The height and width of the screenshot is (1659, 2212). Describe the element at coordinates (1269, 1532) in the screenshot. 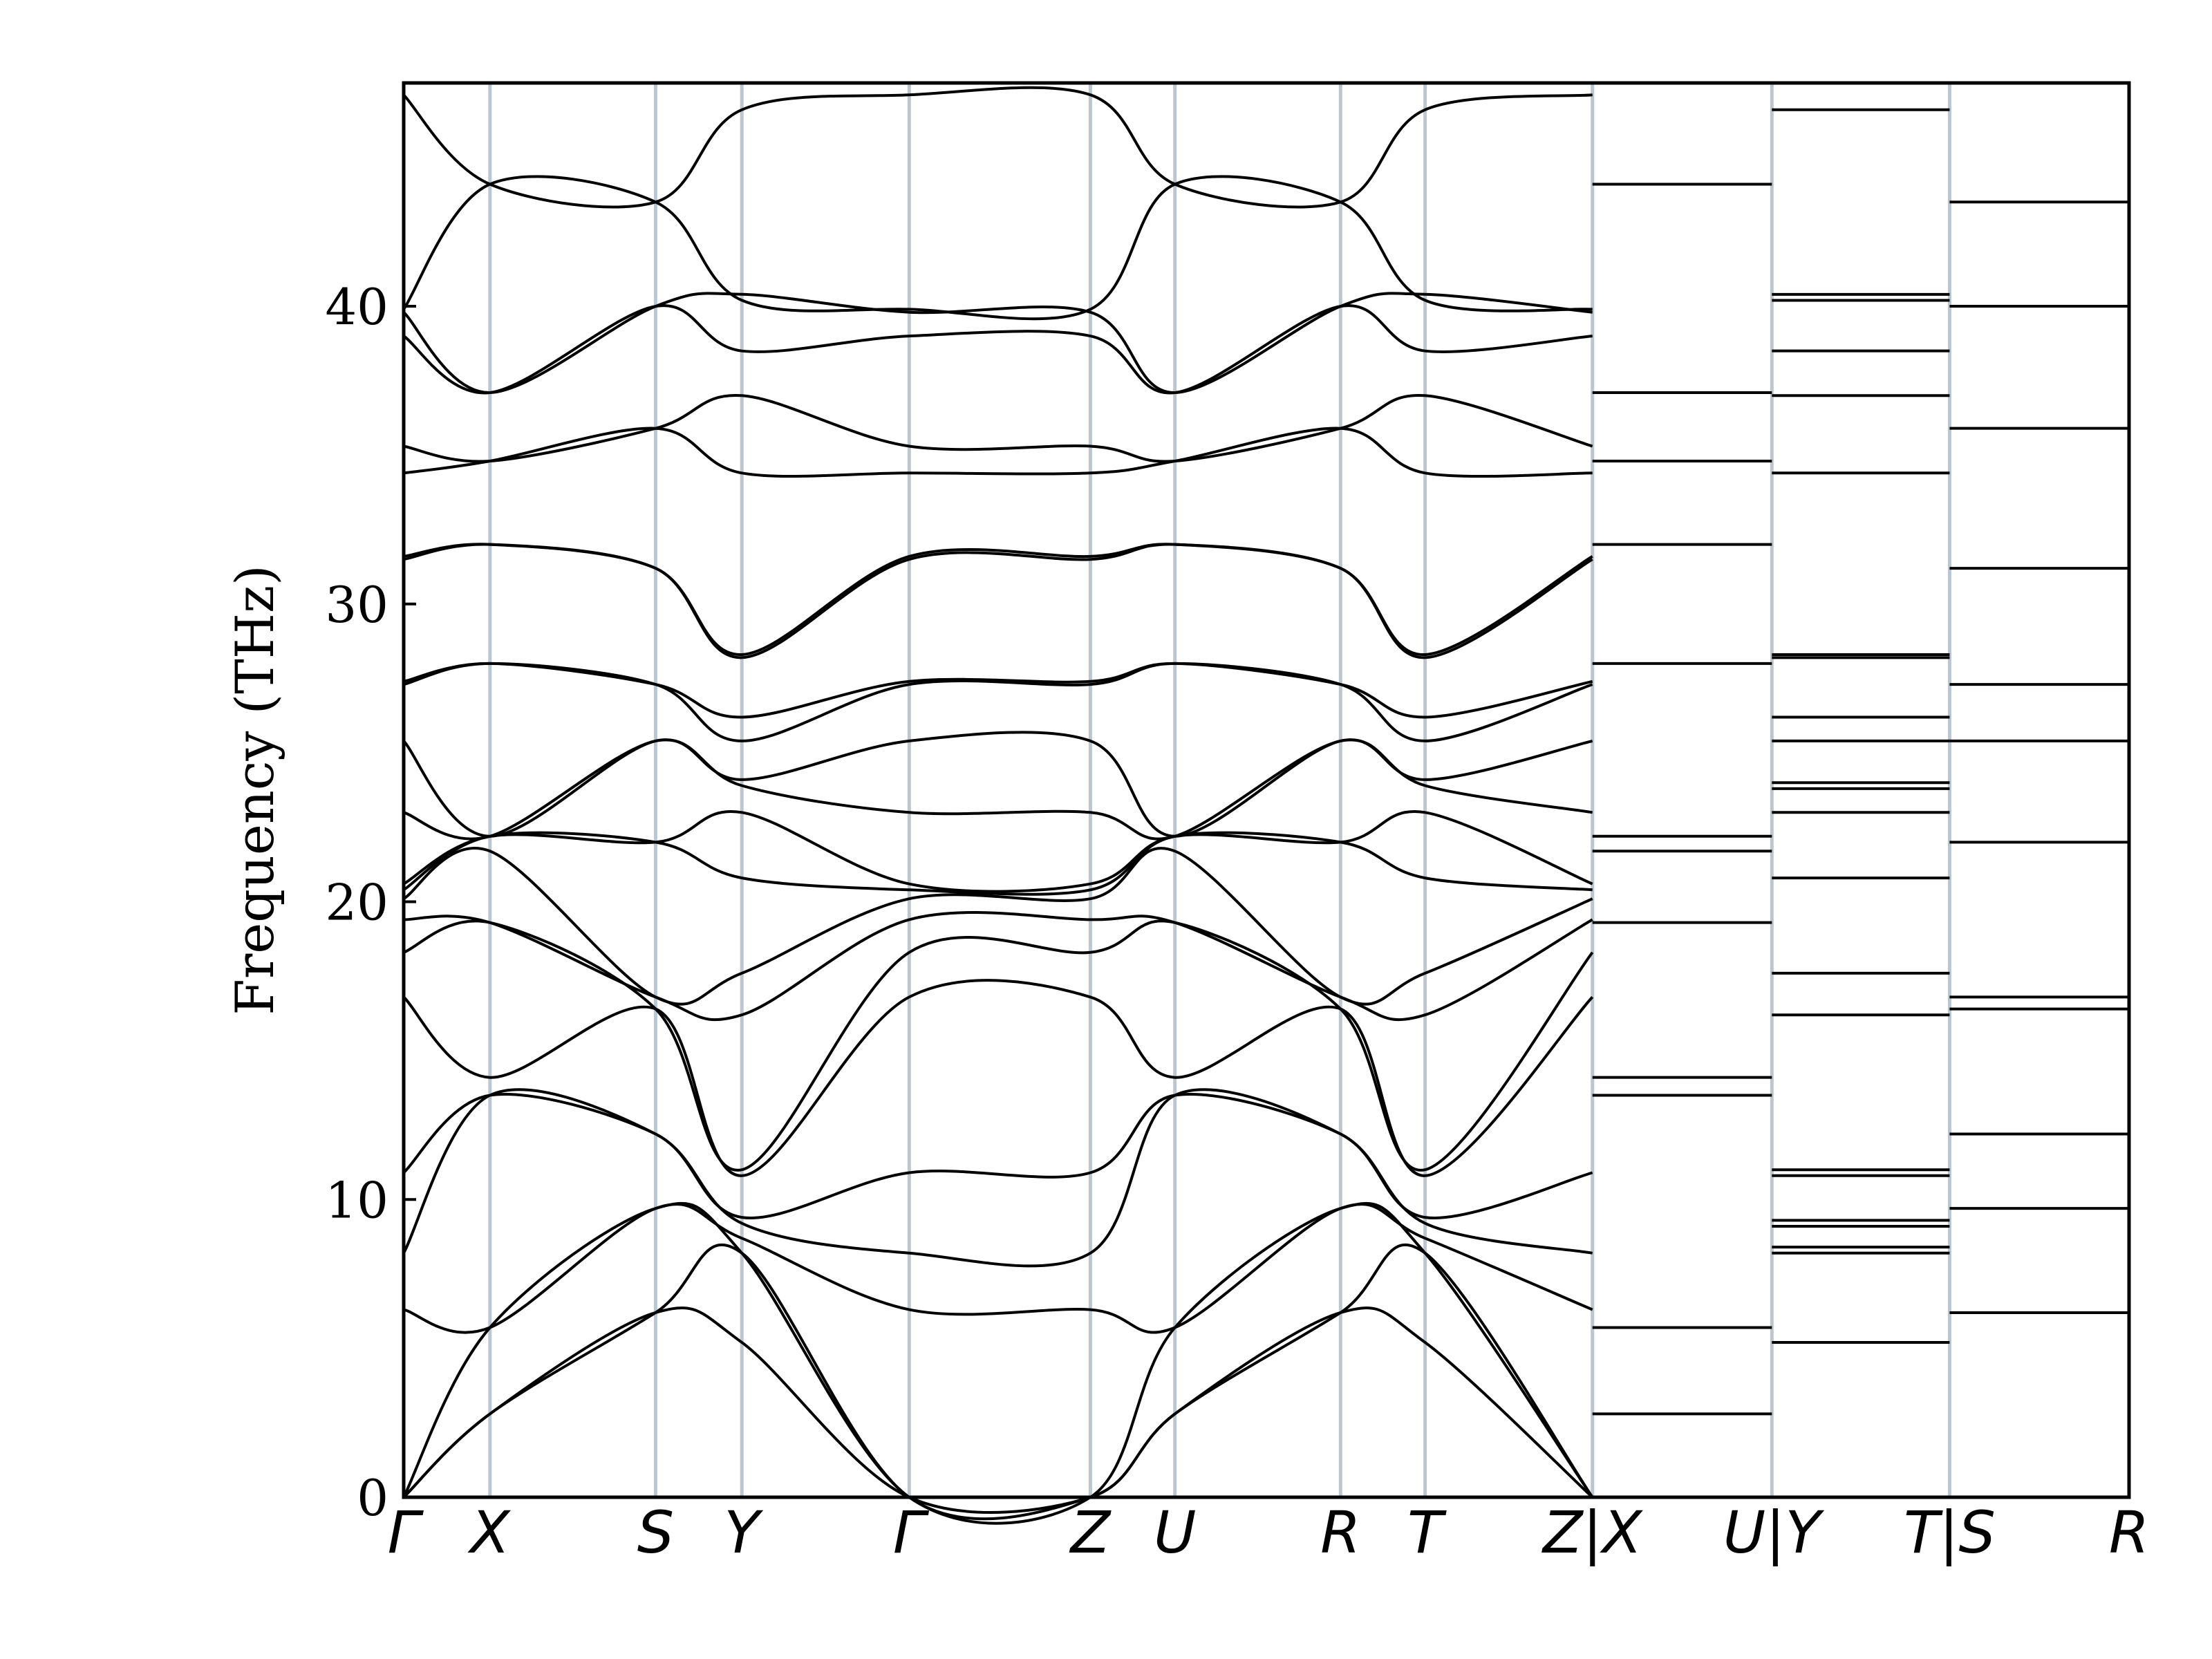

I see `x-axis: Γ X S Y Γ Z U R T Z|X U|Y T|S R` at that location.